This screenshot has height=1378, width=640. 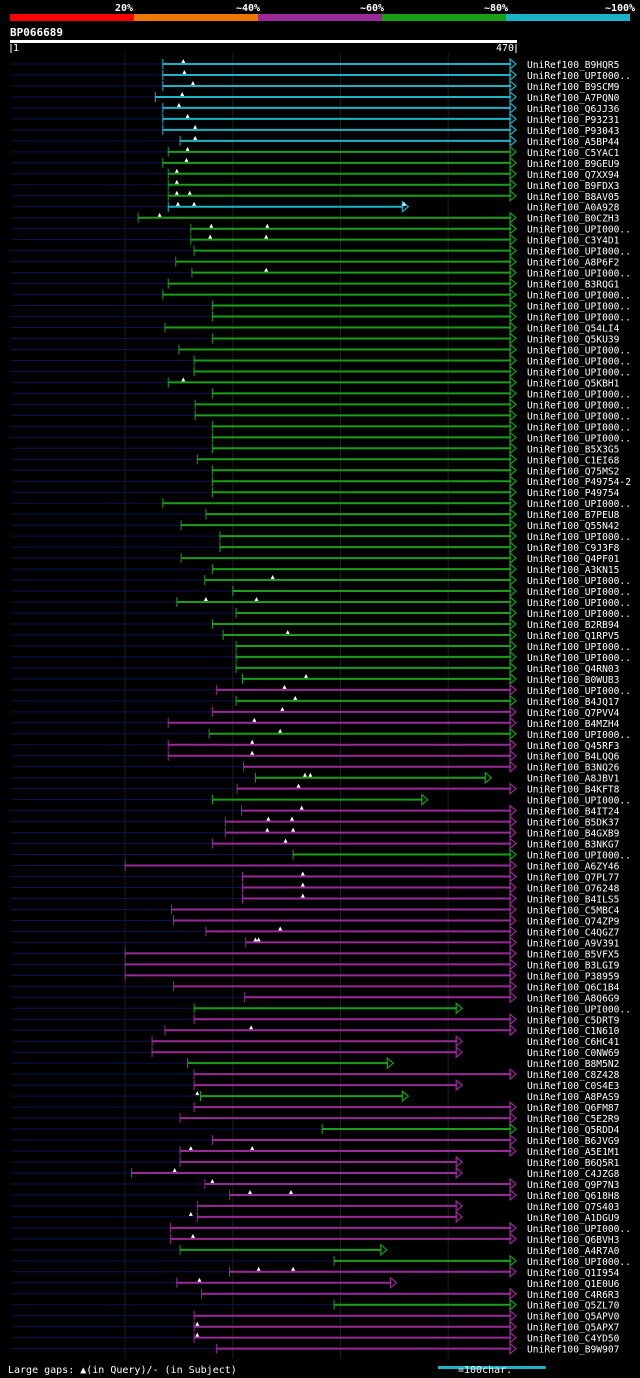 What do you see at coordinates (315, 635) in the screenshot?
I see `hit-row: UniRef100_Q1RPV5` at bounding box center [315, 635].